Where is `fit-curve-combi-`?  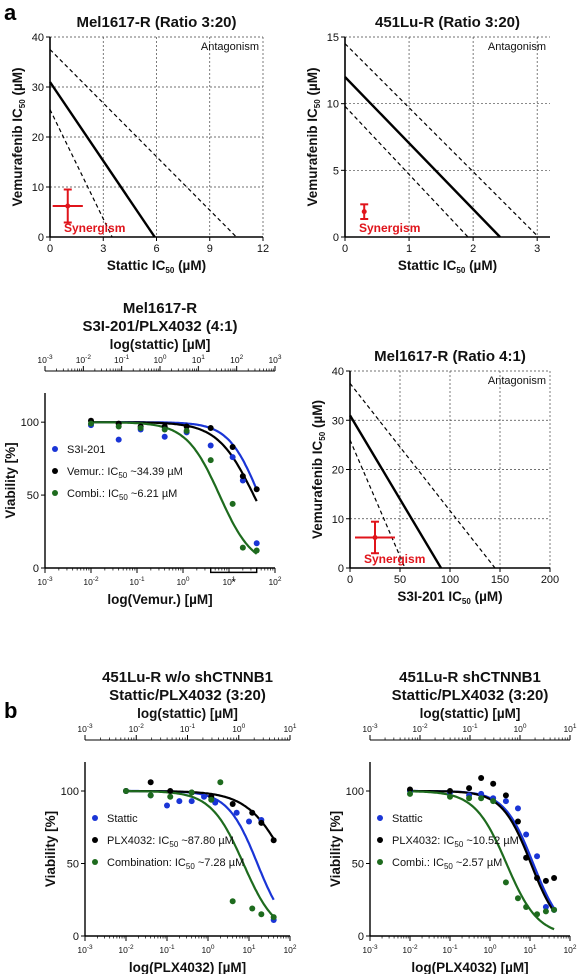 fit-curve-combi- is located at coordinates (482, 860).